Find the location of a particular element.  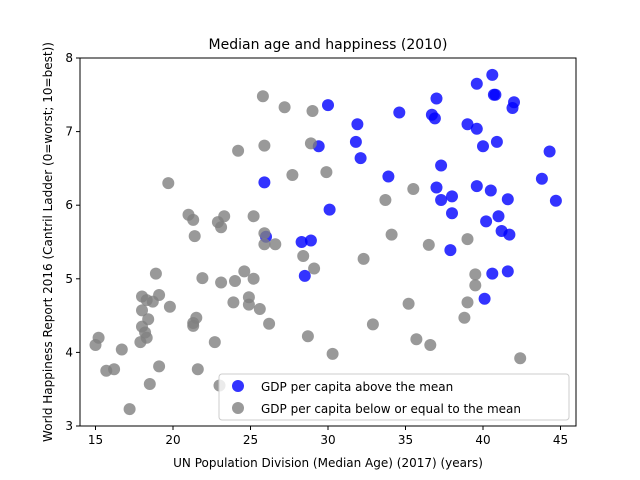

x-tick-label: 20 is located at coordinates (172, 440).